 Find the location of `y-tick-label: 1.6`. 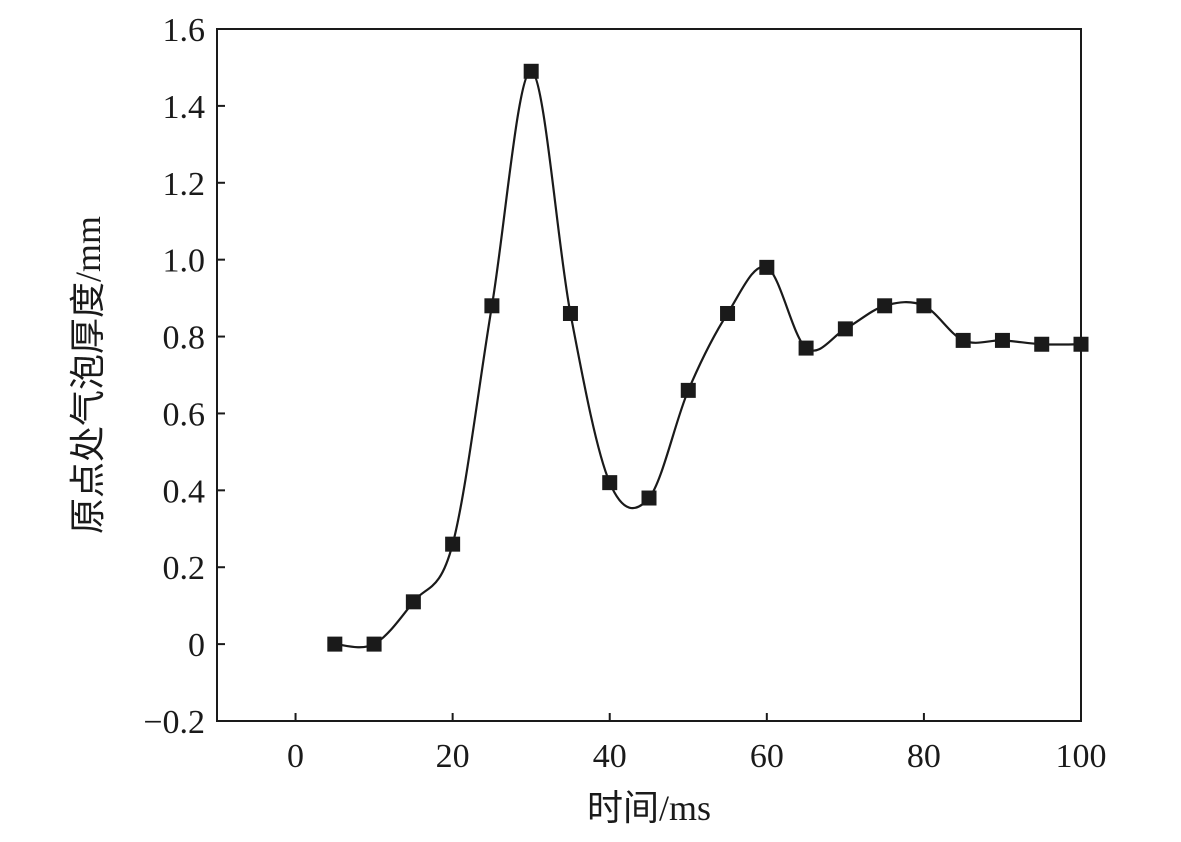

y-tick-label: 1.6 is located at coordinates (184, 30).